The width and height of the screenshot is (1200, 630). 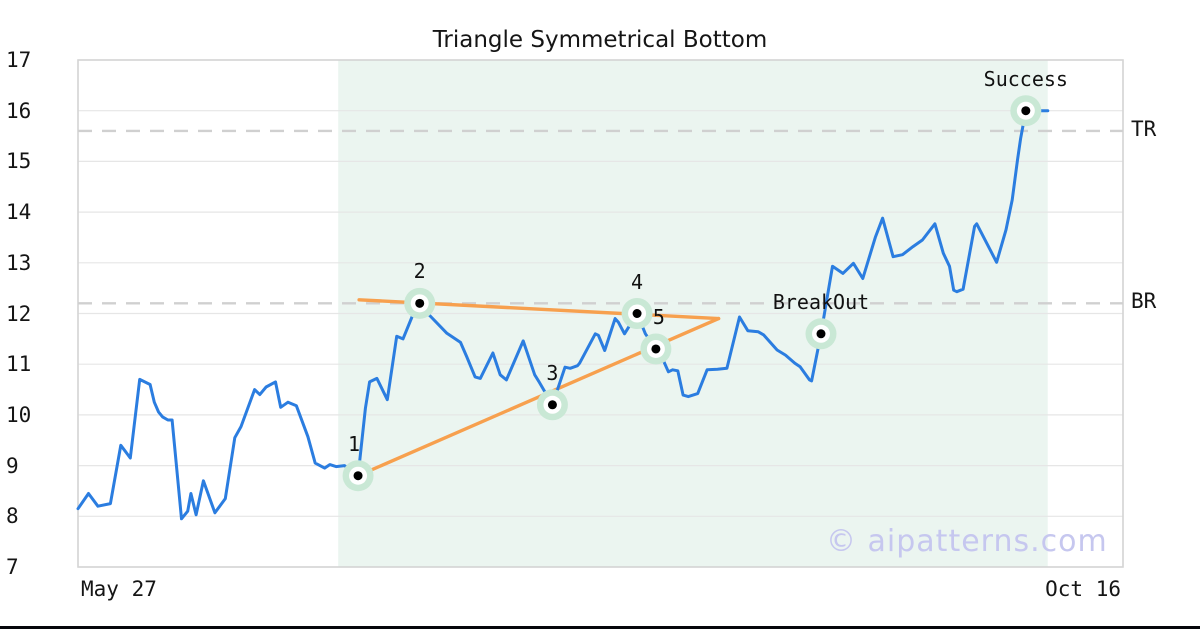 I want to click on y-tick-label-12: 12, so click(x=19, y=313).